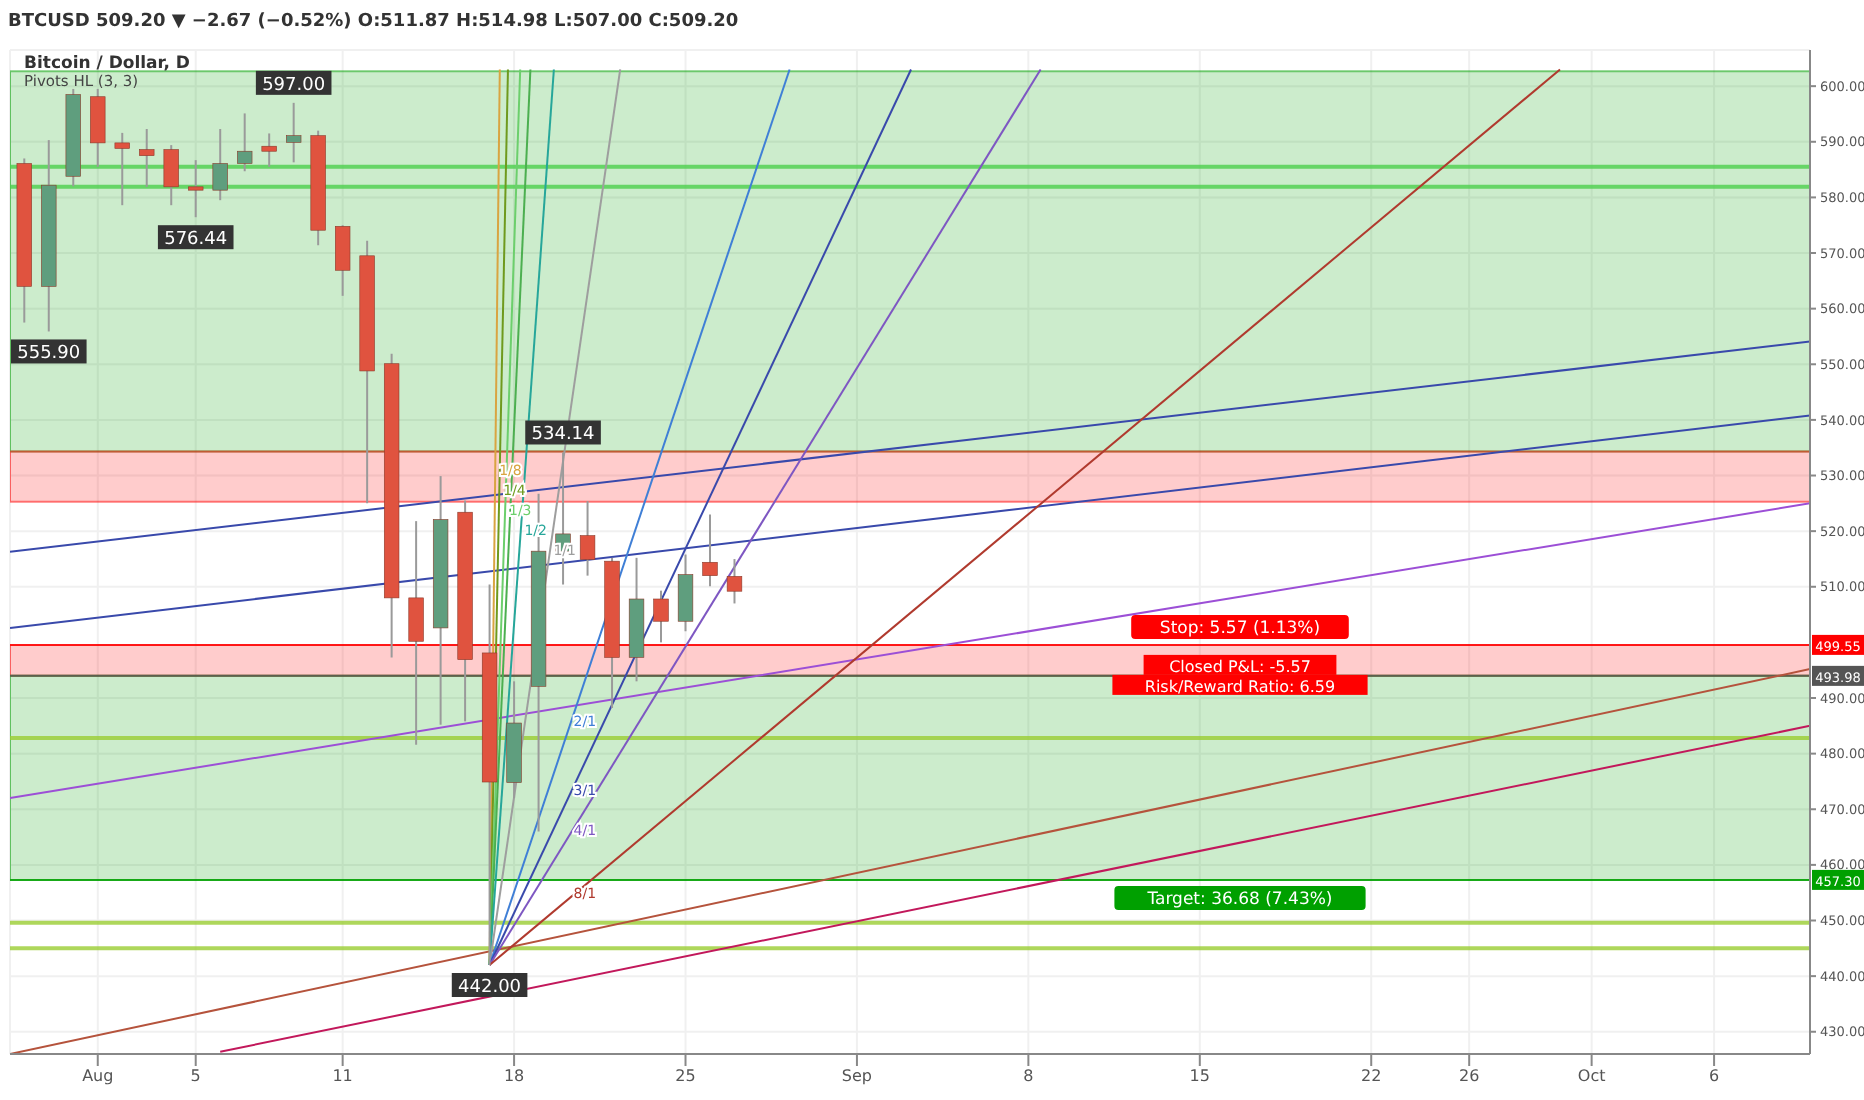 The height and width of the screenshot is (1100, 1864). What do you see at coordinates (1199, 1076) in the screenshot?
I see `x-tick-label: 15` at bounding box center [1199, 1076].